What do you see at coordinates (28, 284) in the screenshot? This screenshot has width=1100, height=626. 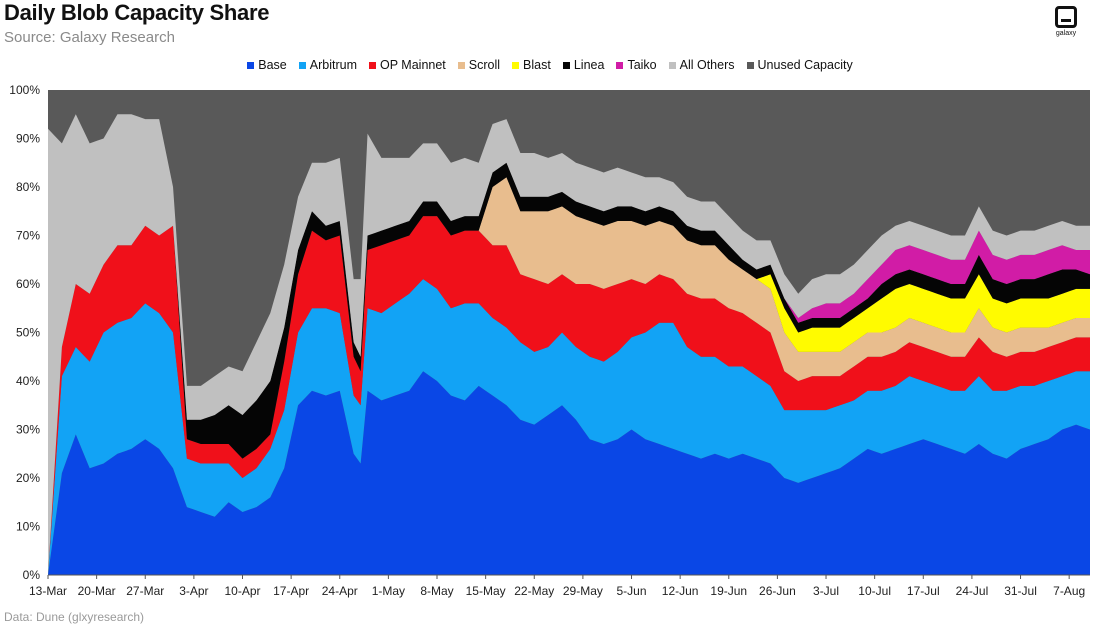 I see `y-tick-label: 60%` at bounding box center [28, 284].